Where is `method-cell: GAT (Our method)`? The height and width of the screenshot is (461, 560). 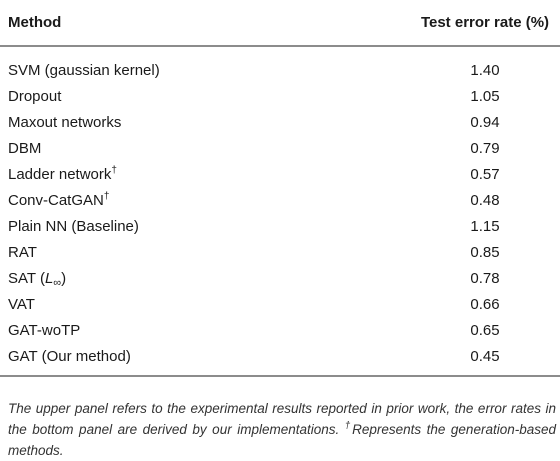 method-cell: GAT (Our method) is located at coordinates (205, 360).